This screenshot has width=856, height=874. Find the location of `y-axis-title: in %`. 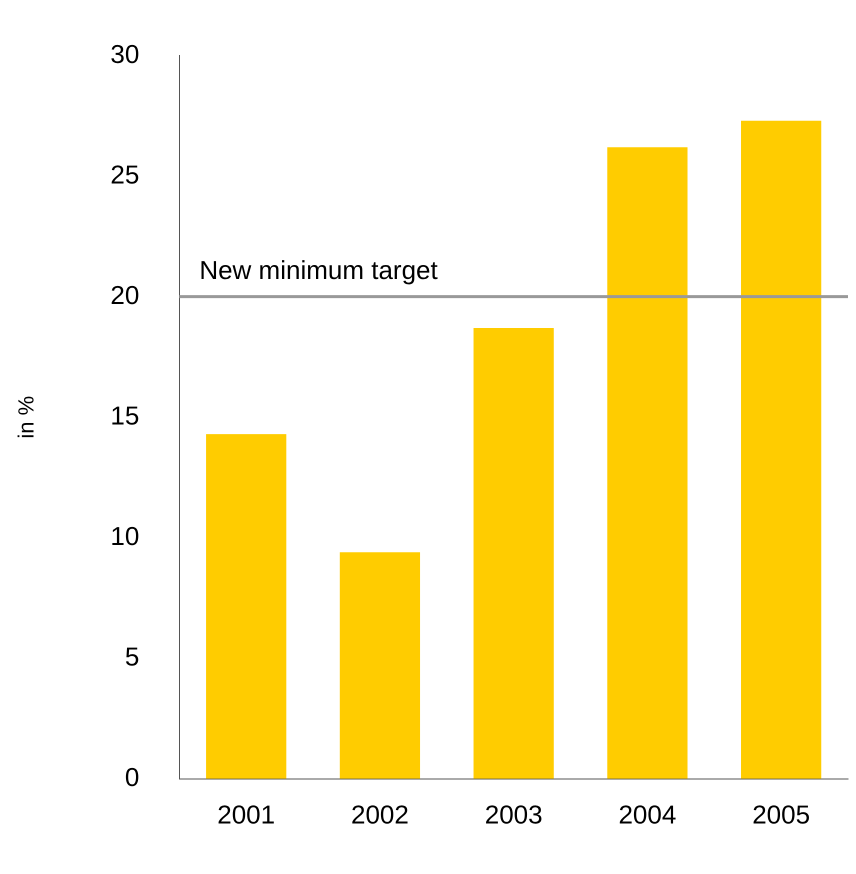

y-axis-title: in % is located at coordinates (25, 417).